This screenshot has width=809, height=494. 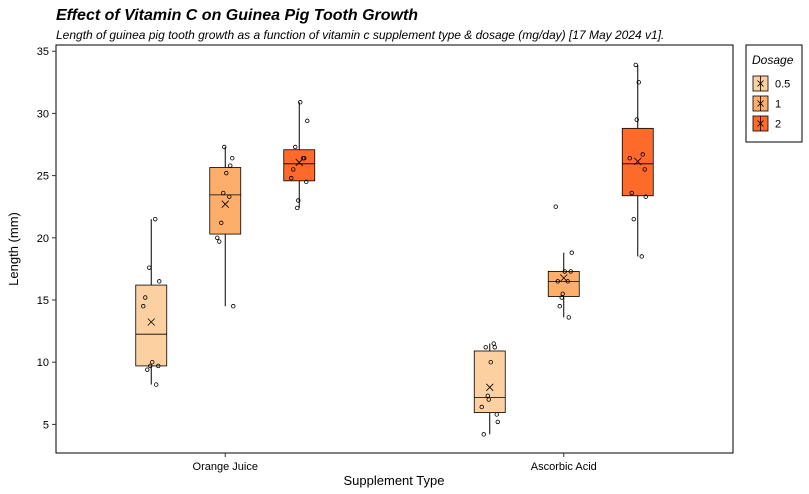 What do you see at coordinates (395, 463) in the screenshot?
I see `x-axis: Orange Juice Ascorbic Acid` at bounding box center [395, 463].